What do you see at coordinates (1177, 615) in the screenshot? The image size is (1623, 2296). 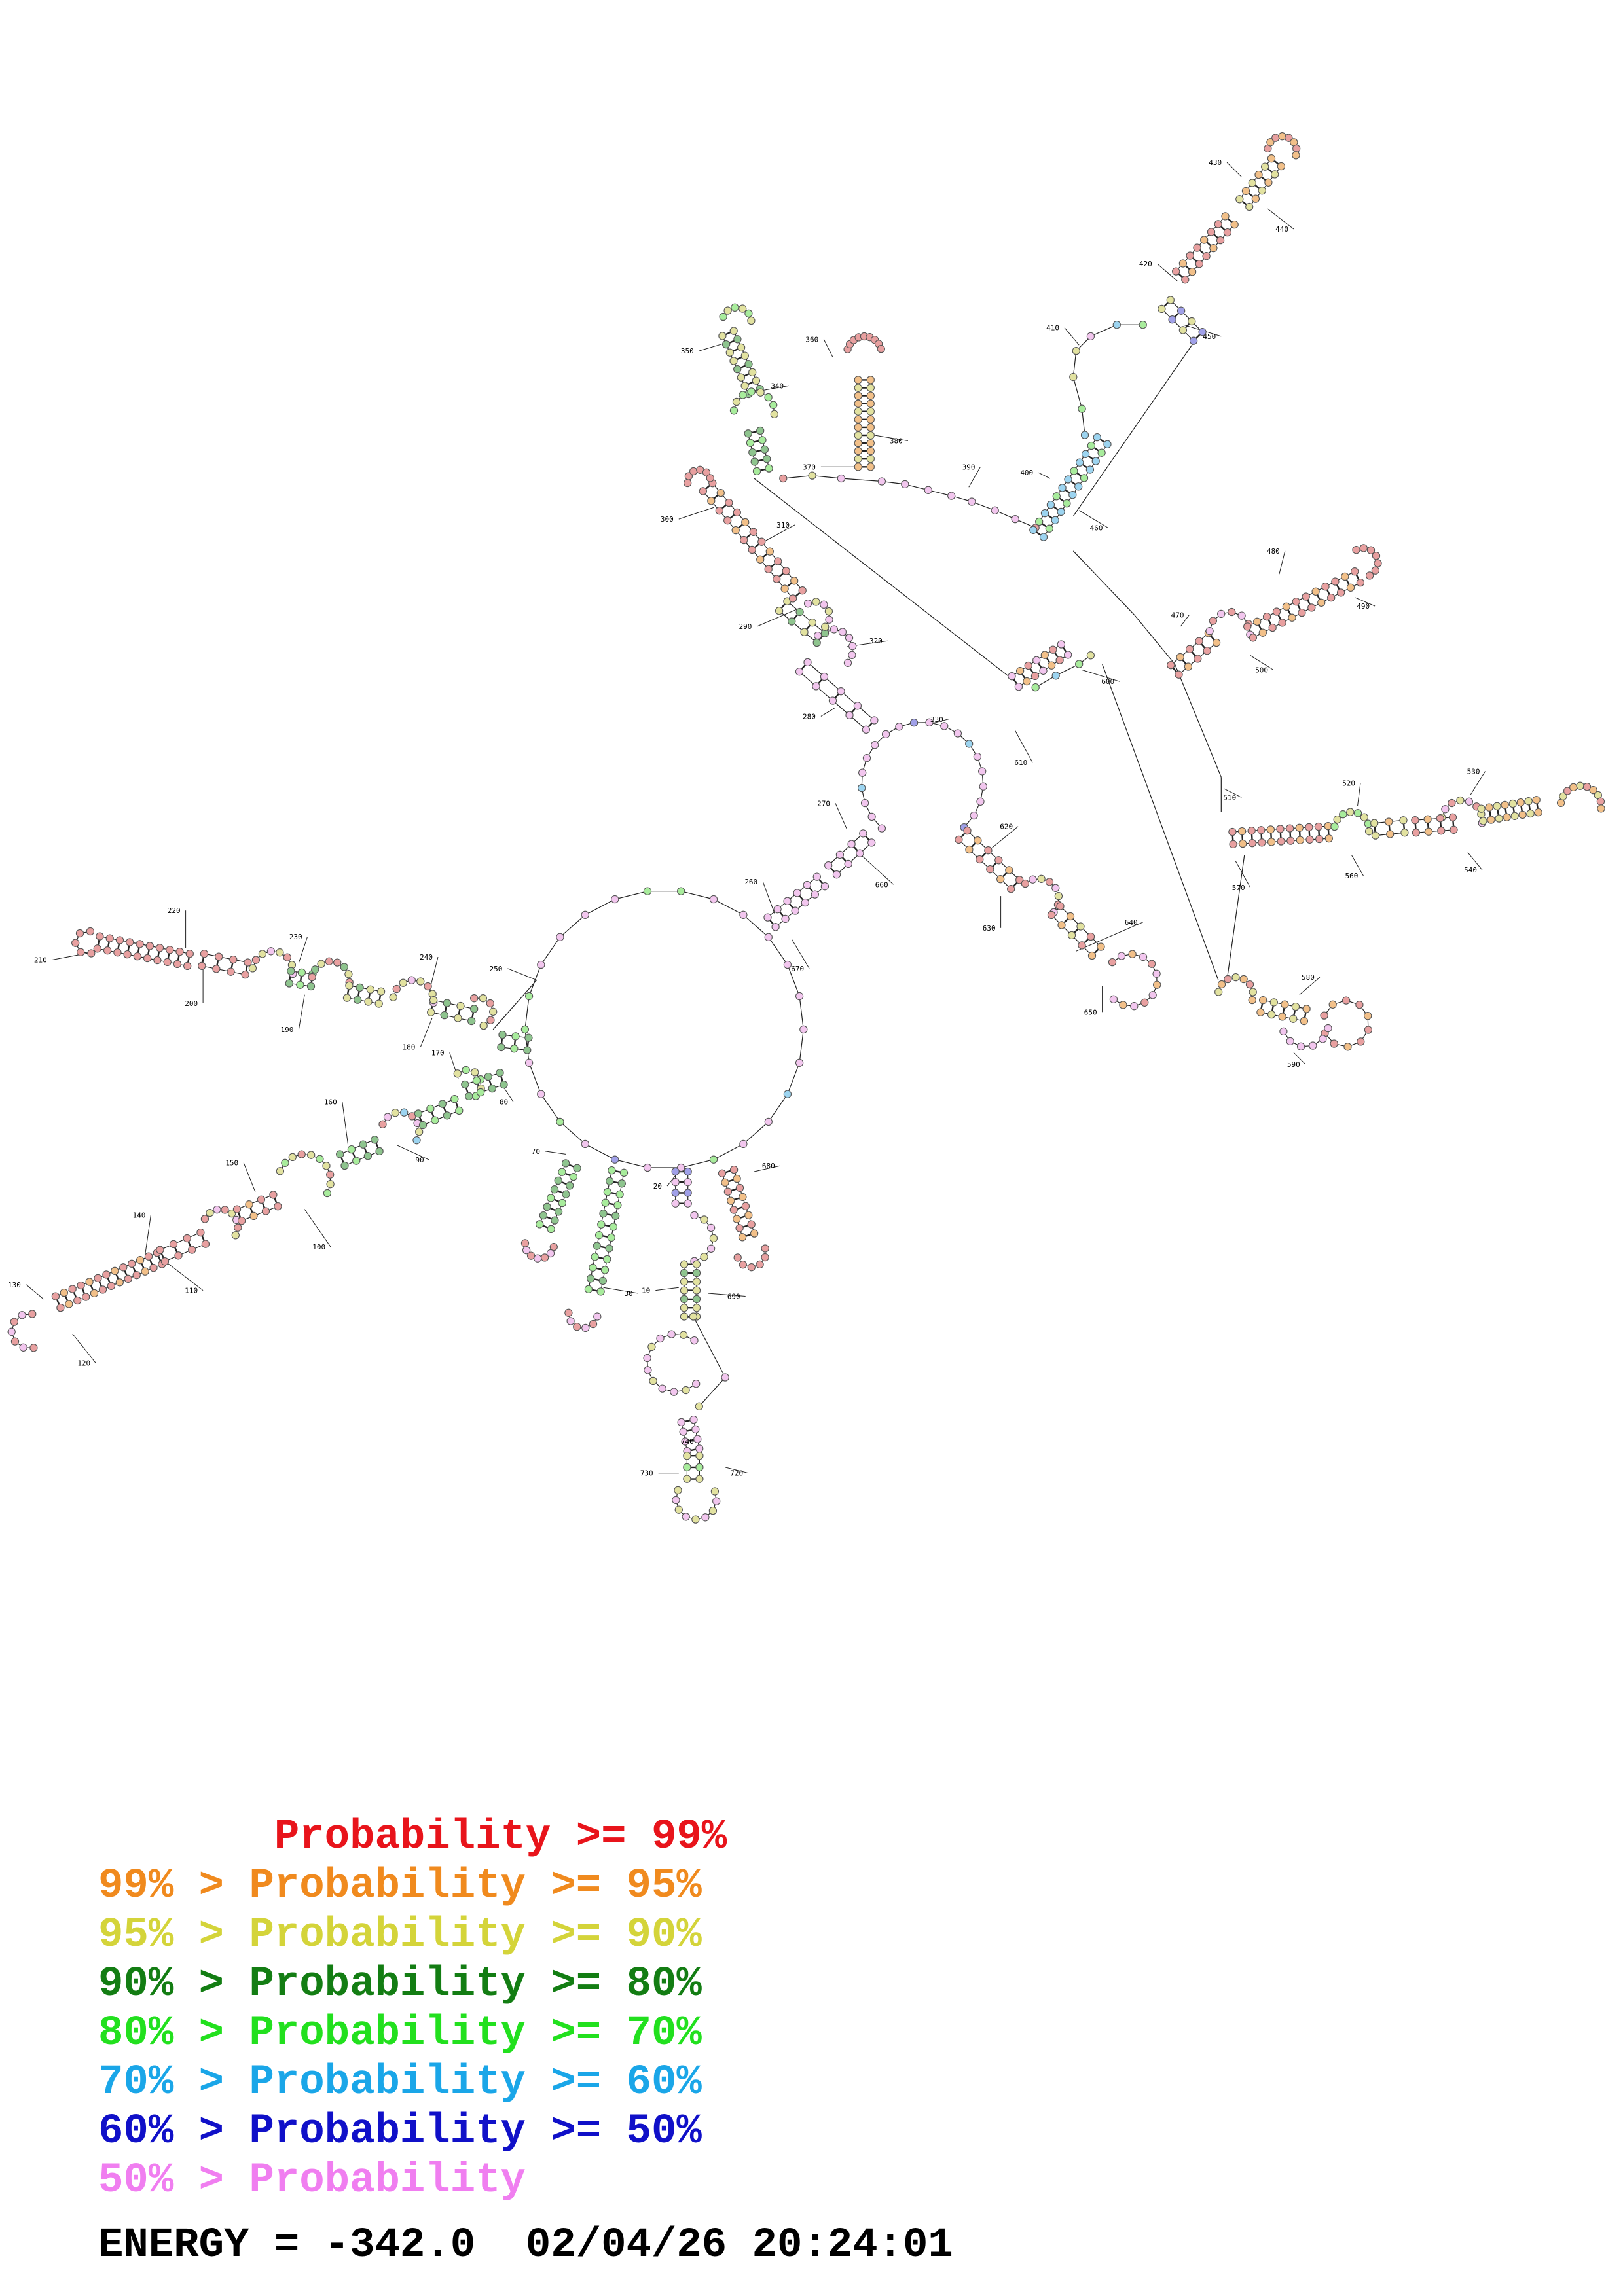 I see `position-label: 470` at bounding box center [1177, 615].